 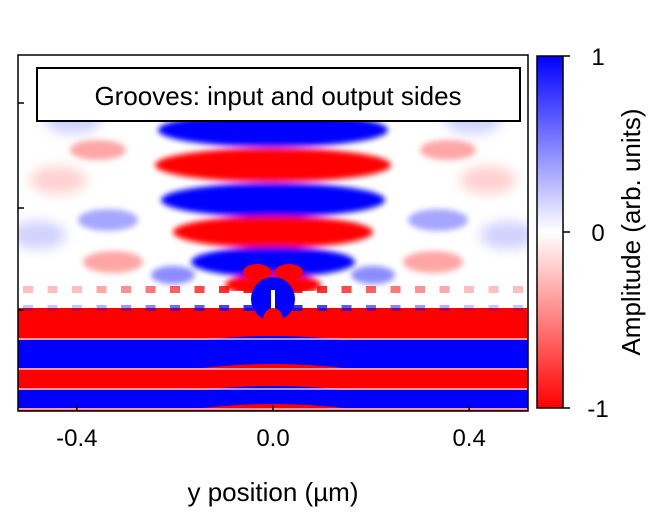 What do you see at coordinates (272, 492) in the screenshot?
I see `x-axis-label: y position (µm)` at bounding box center [272, 492].